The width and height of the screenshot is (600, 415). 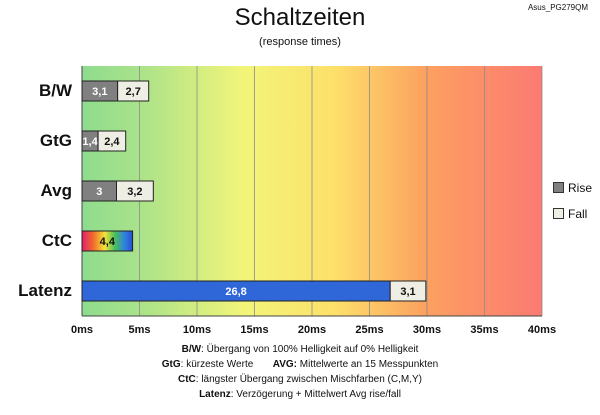 What do you see at coordinates (55, 140) in the screenshot?
I see `category-label: GtG` at bounding box center [55, 140].